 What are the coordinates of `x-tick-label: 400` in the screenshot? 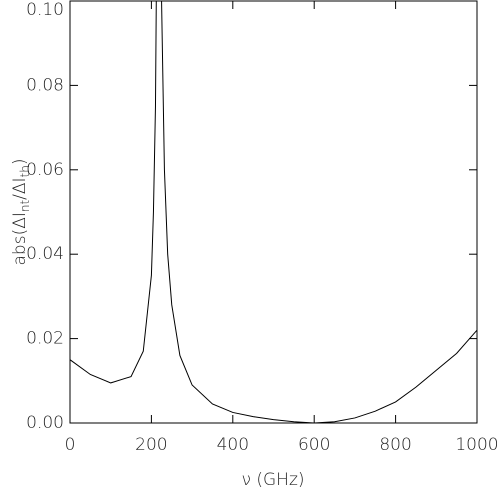 It's located at (233, 445).